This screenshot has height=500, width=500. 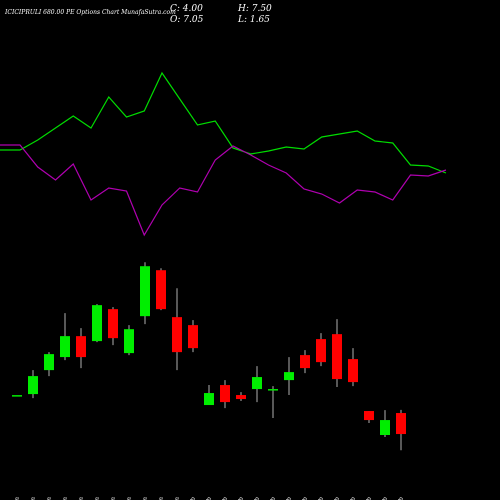 What do you see at coordinates (129, 498) in the screenshot?
I see `x-tick-label: 28 Jan` at bounding box center [129, 498].